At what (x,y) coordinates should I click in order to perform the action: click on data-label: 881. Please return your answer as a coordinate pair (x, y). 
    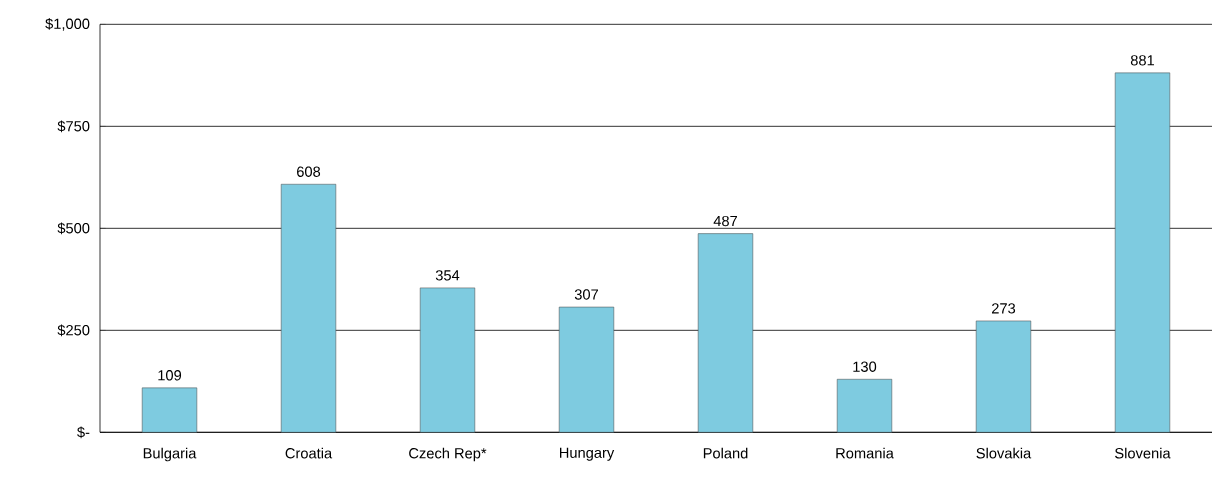
    Looking at the image, I should click on (1142, 60).